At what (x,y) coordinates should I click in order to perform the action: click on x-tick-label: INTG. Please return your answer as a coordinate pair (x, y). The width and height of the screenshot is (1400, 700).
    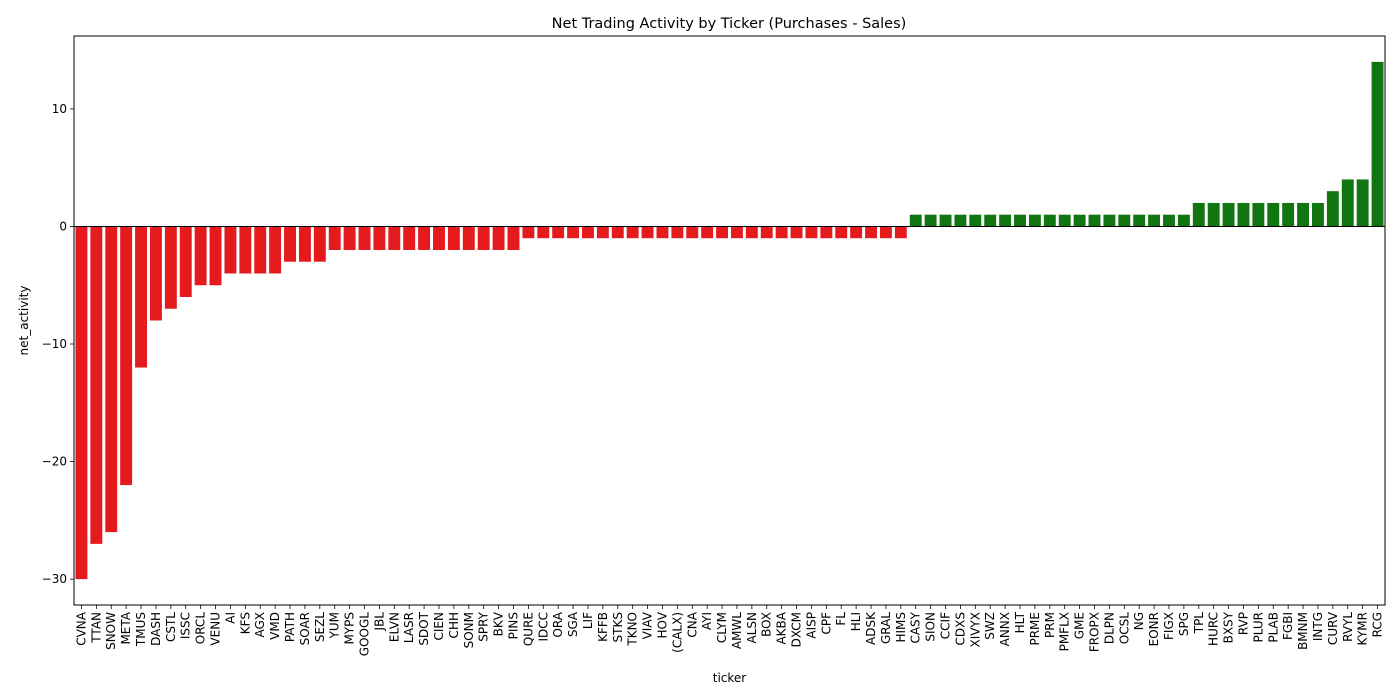
    Looking at the image, I should click on (1318, 626).